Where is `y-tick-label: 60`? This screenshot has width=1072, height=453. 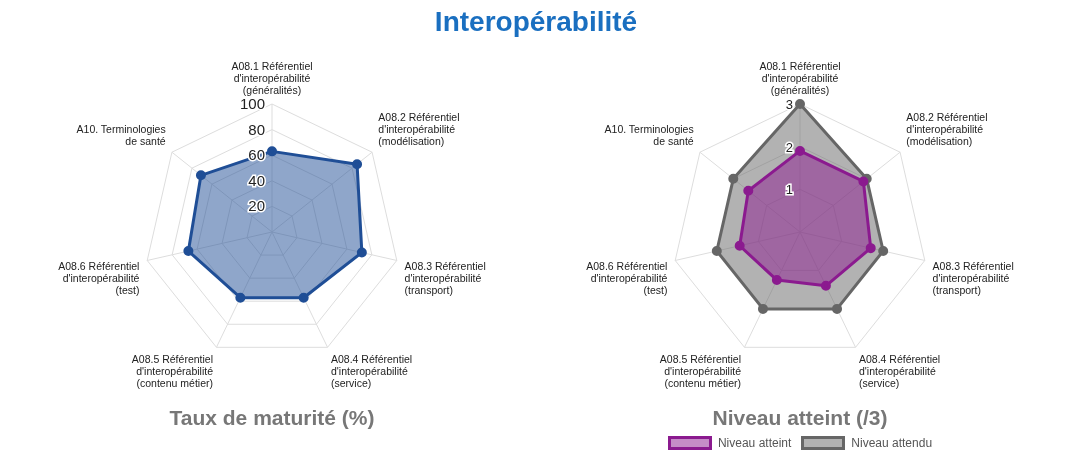 y-tick-label: 60 is located at coordinates (256, 155).